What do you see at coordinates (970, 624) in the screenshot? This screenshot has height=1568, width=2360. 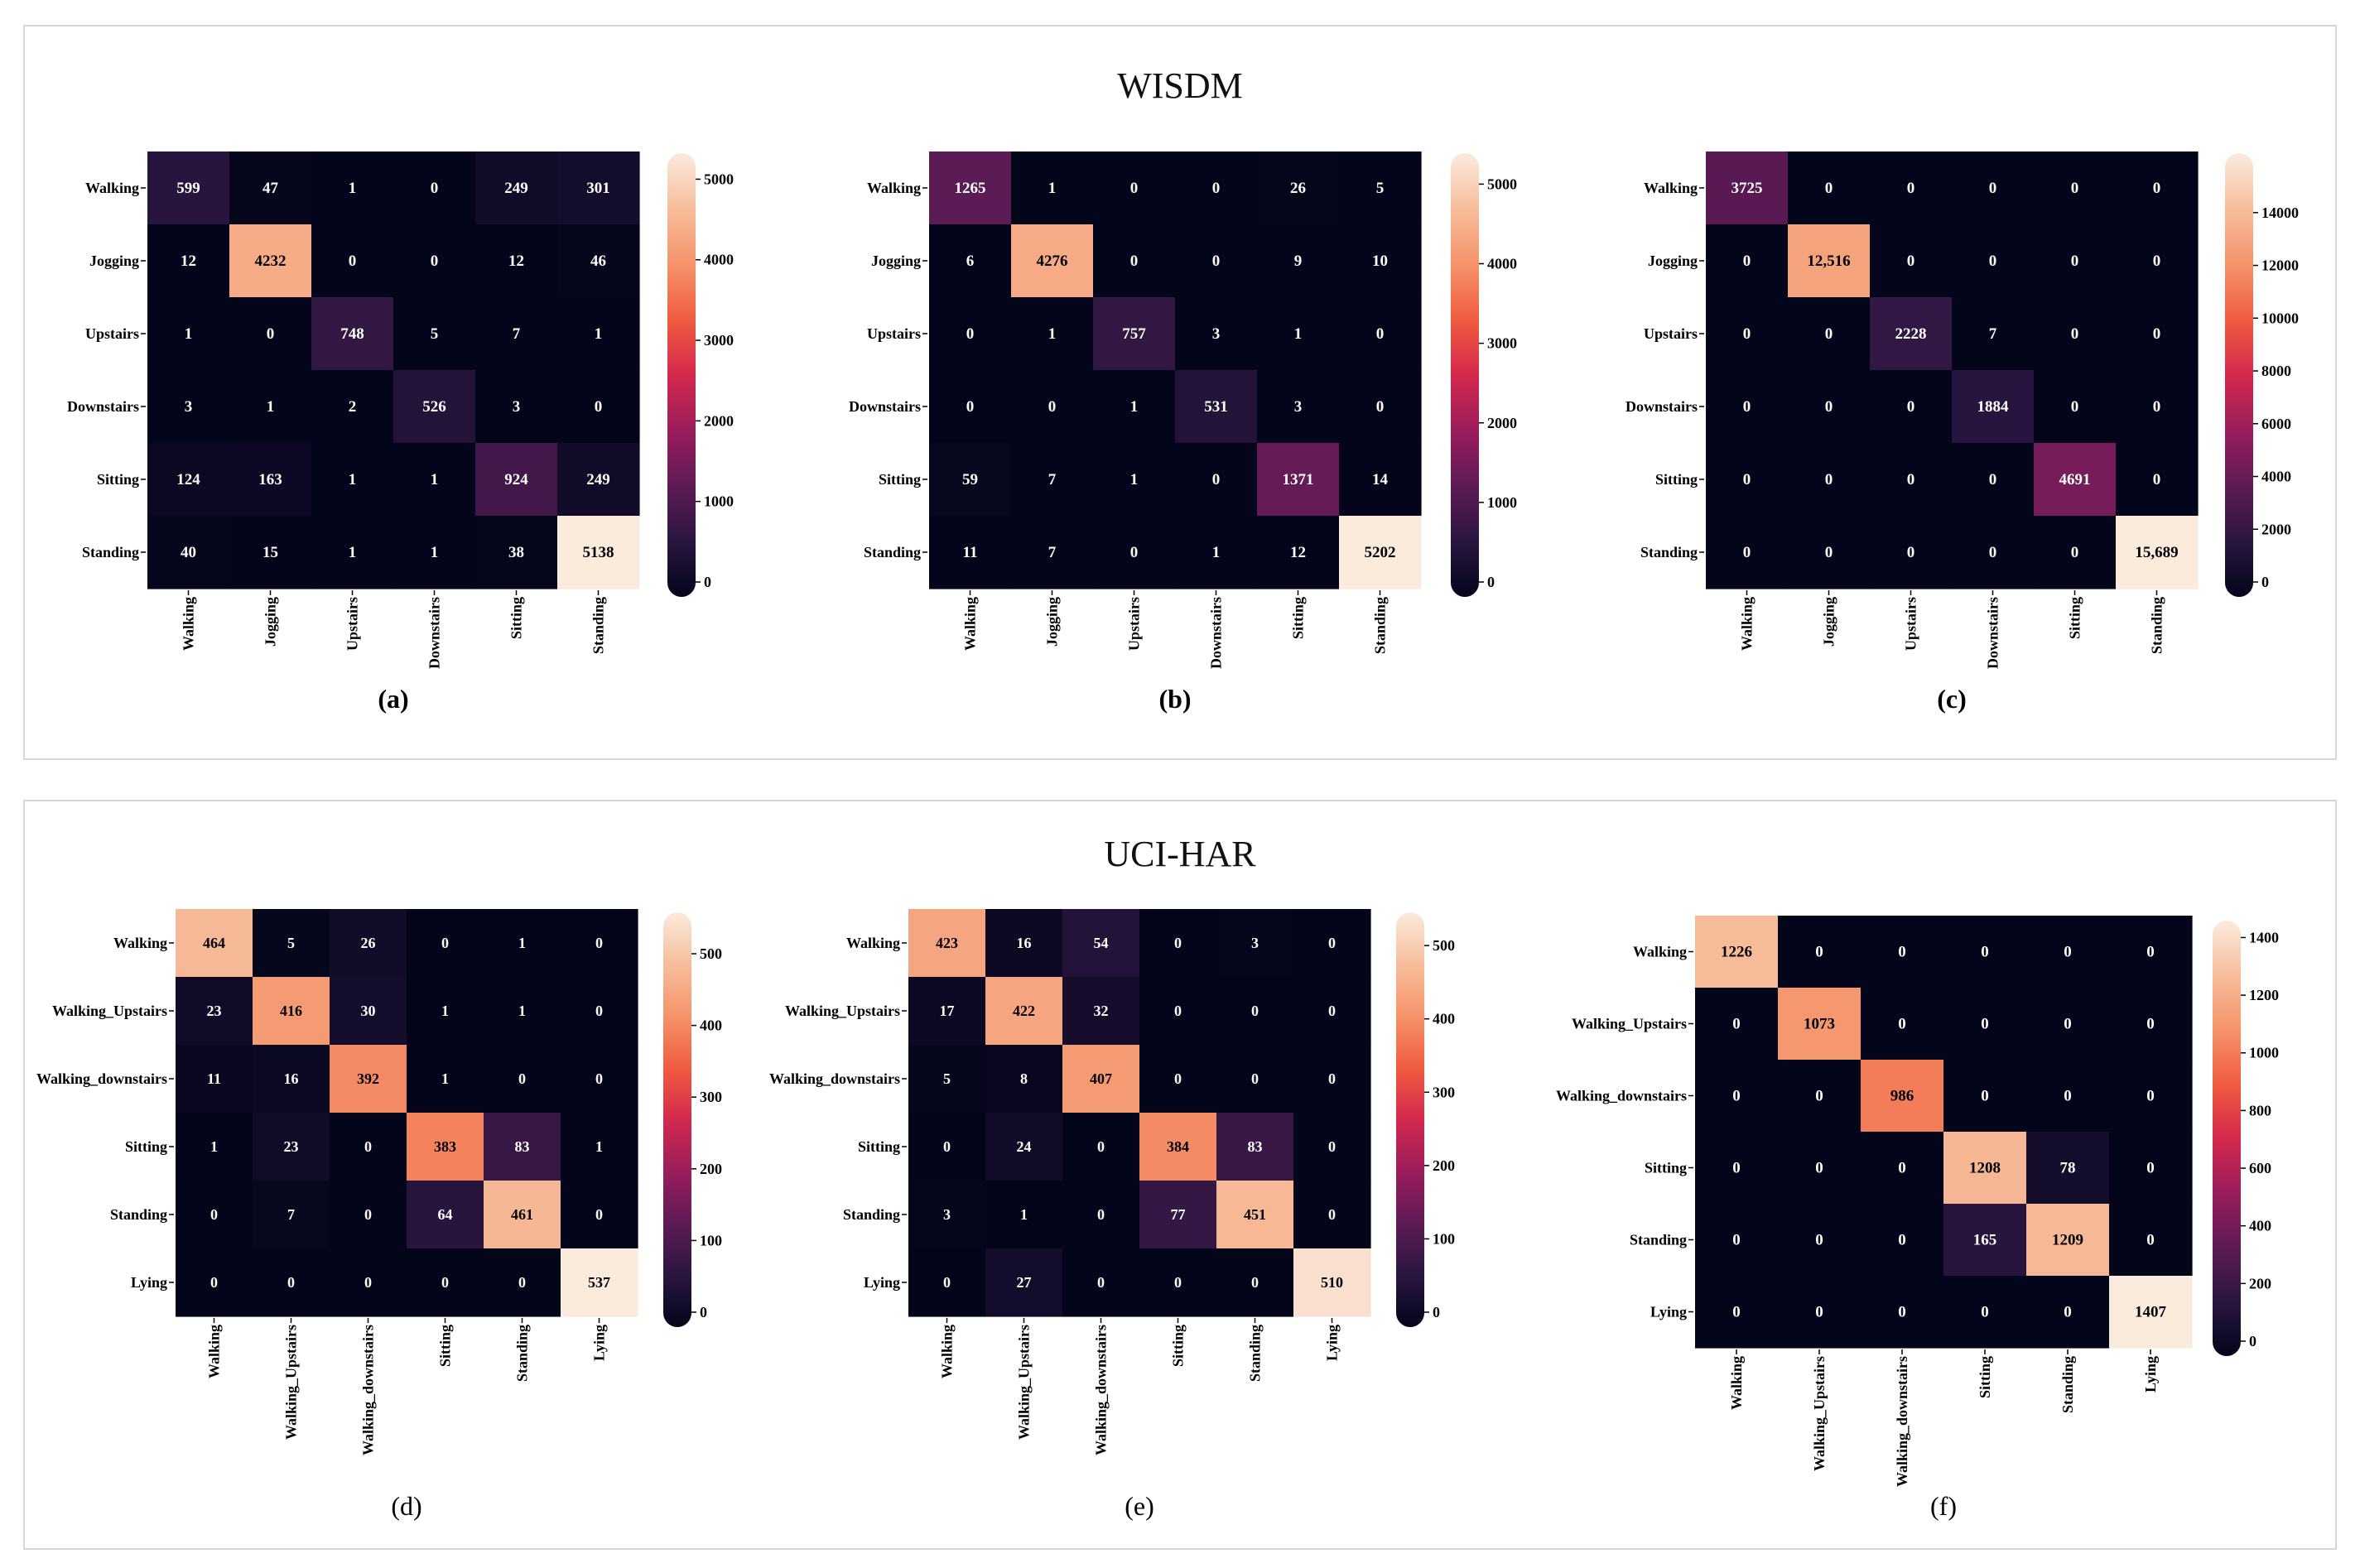 I see `x-tick-label: Walking` at bounding box center [970, 624].